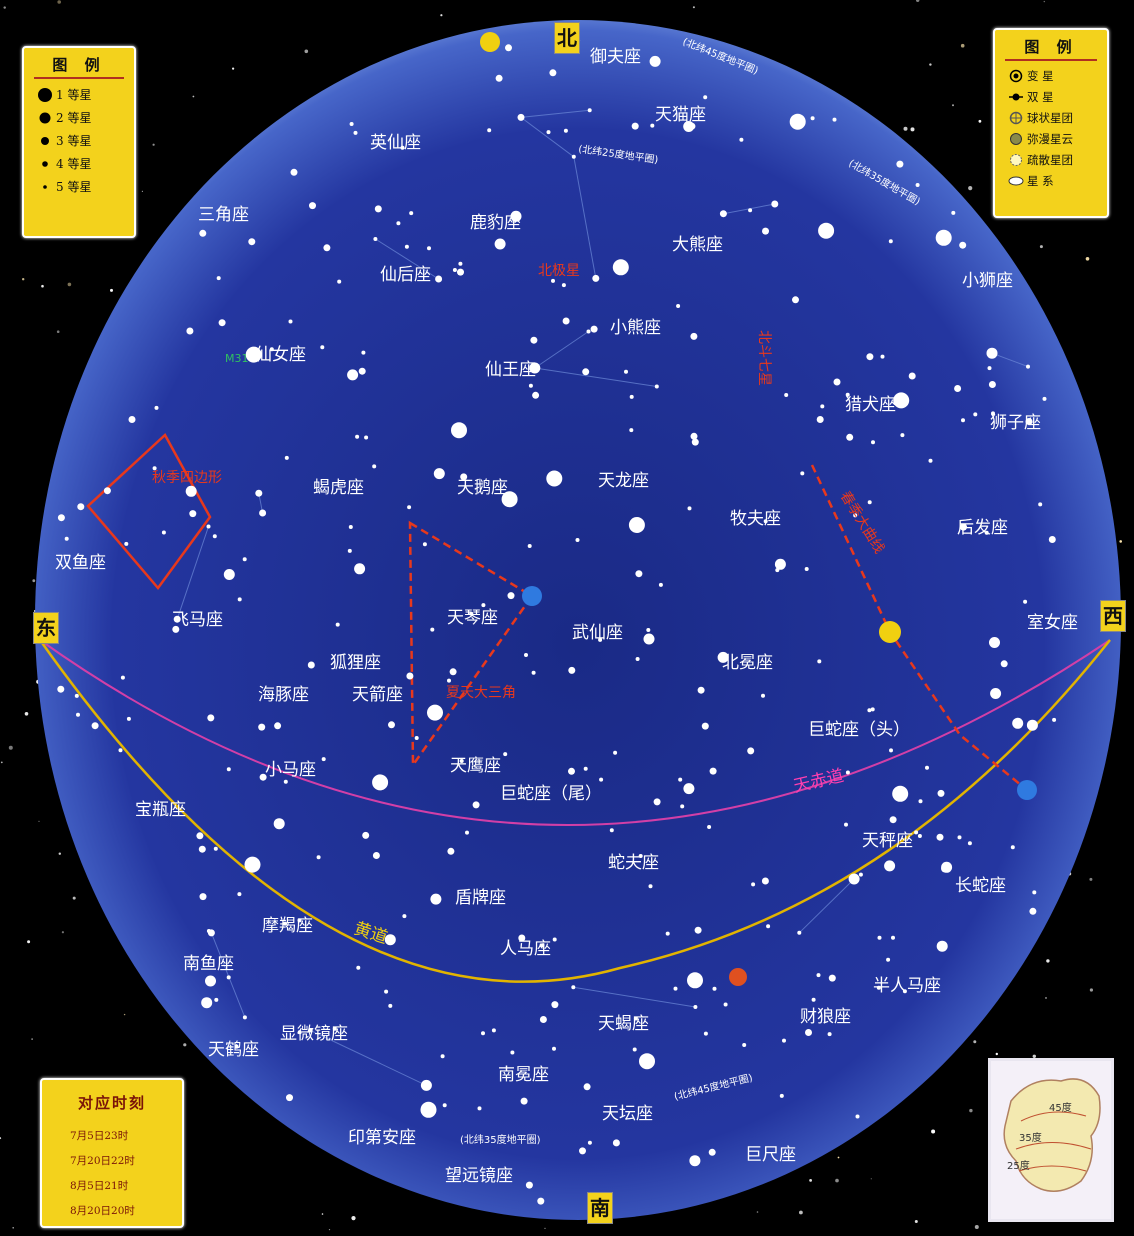  What do you see at coordinates (382, 1138) in the screenshot?
I see `constellation-label: 印第安座` at bounding box center [382, 1138].